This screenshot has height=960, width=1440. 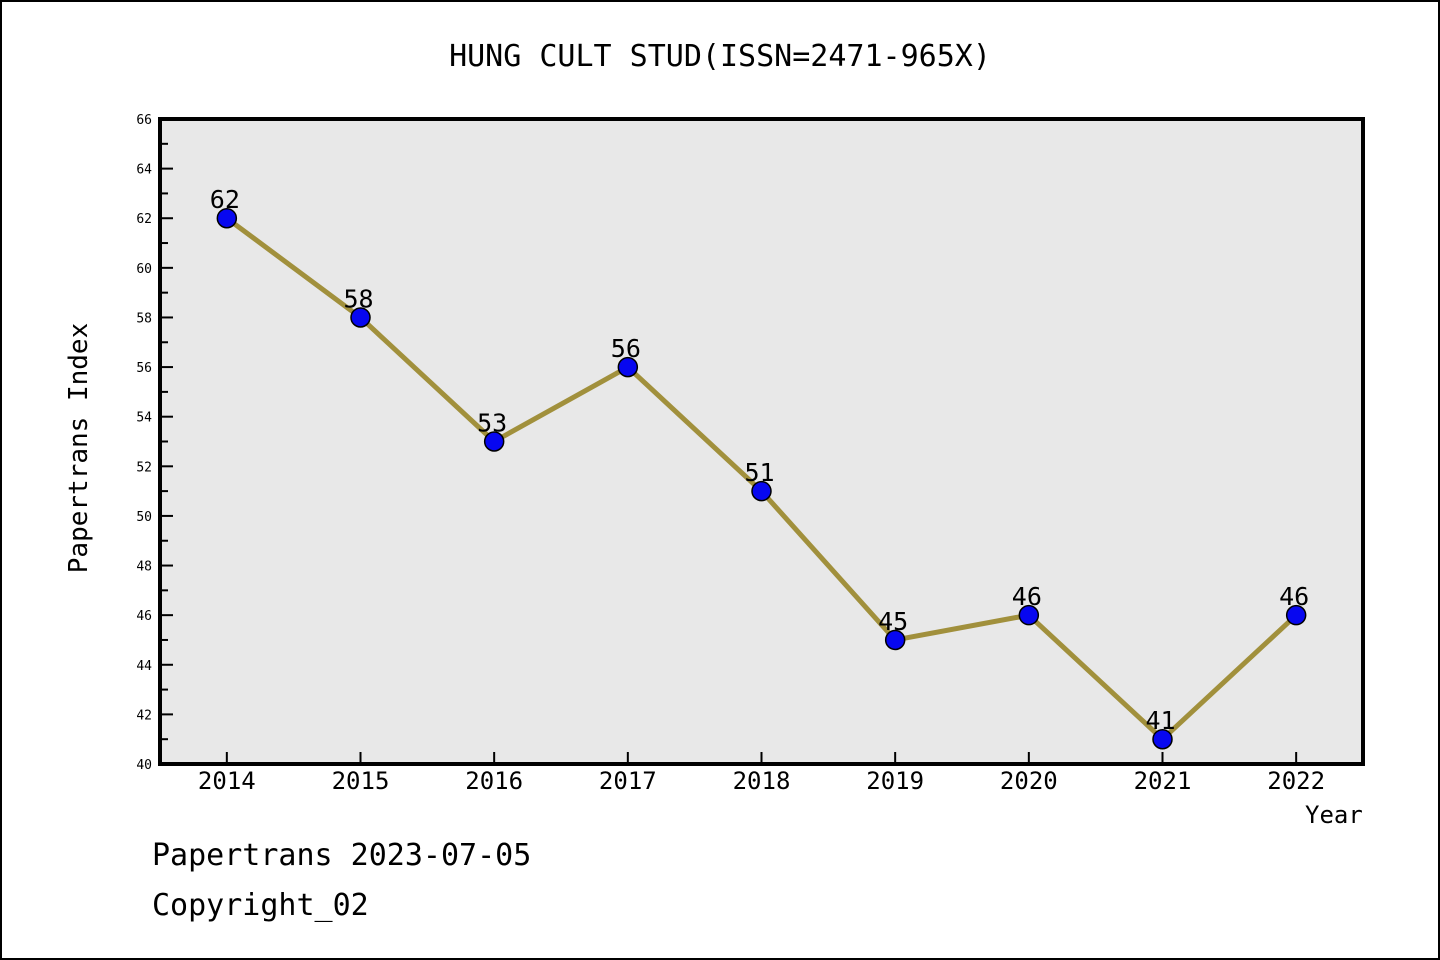 I want to click on x-tick-label: 2022, so click(x=1296, y=781).